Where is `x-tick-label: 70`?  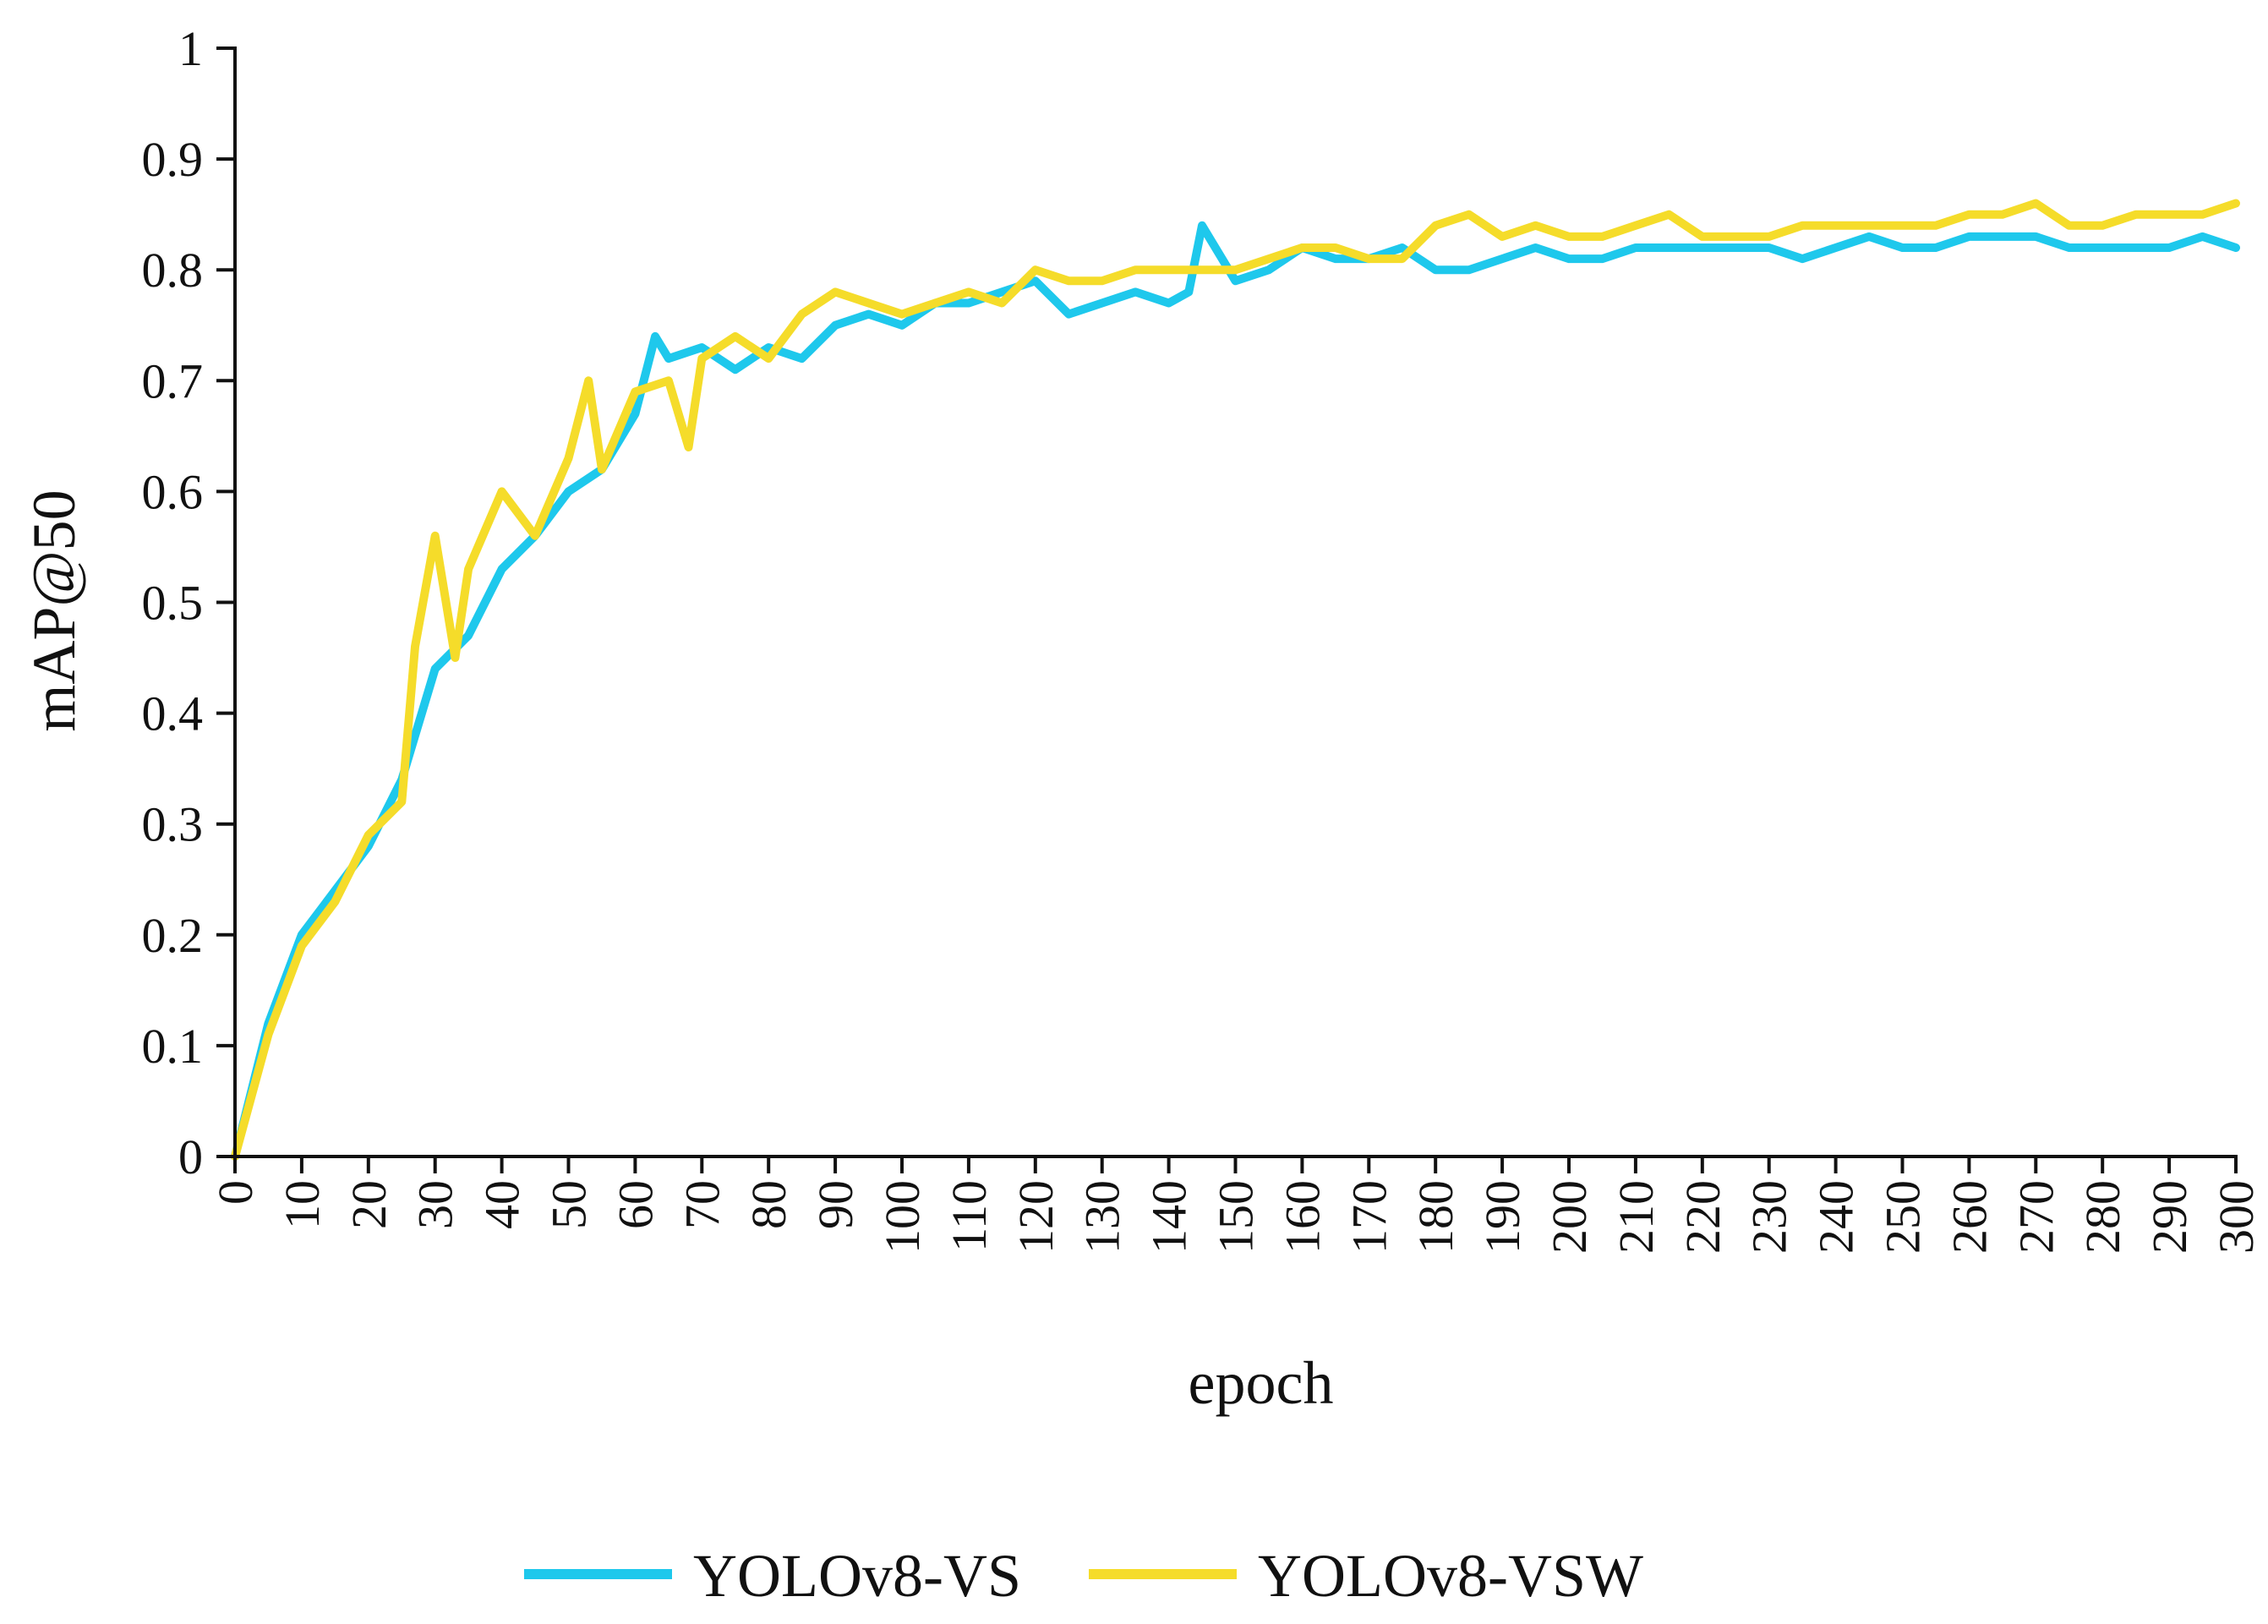
x-tick-label: 70 is located at coordinates (702, 1204).